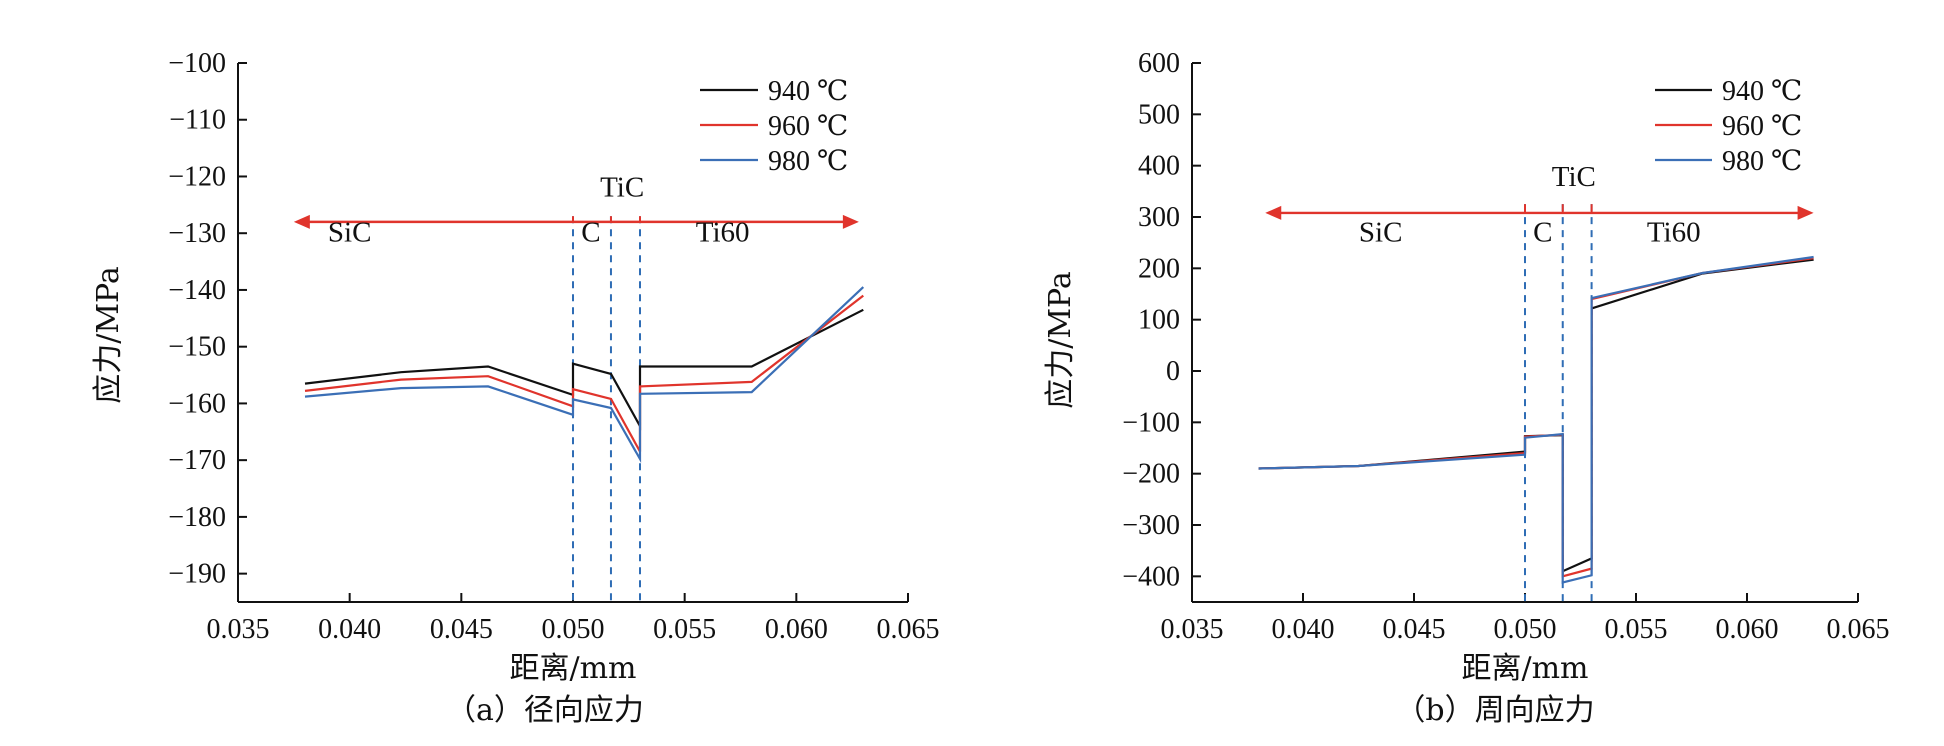 Image resolution: width=1944 pixels, height=746 pixels. I want to click on y-tick-label: 200, so click(1159, 268).